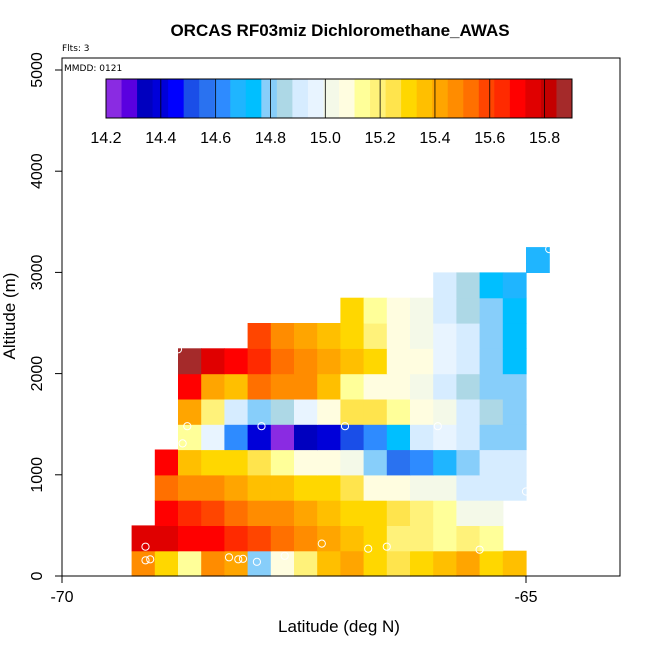 The width and height of the screenshot is (650, 650). Describe the element at coordinates (270, 138) in the screenshot. I see `colorbar-tick-label: 14.8` at that location.